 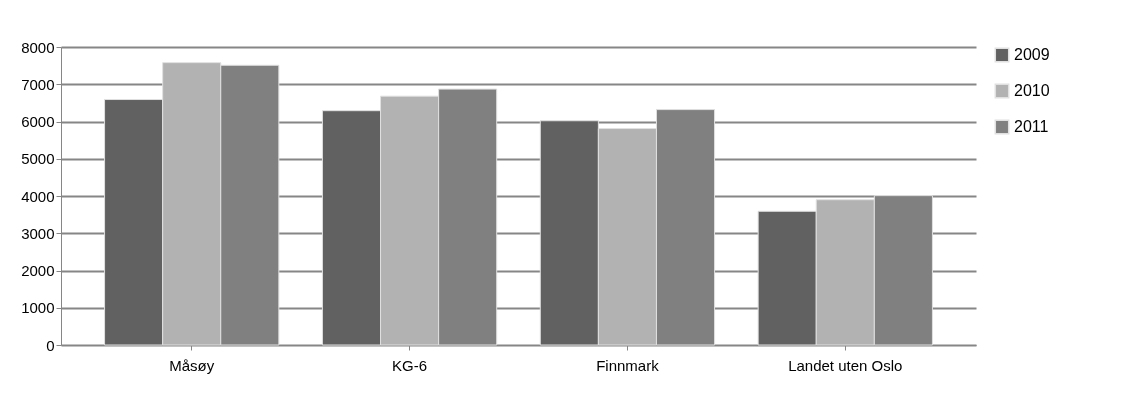 I want to click on x-tick-label: KG-6, so click(x=410, y=365).